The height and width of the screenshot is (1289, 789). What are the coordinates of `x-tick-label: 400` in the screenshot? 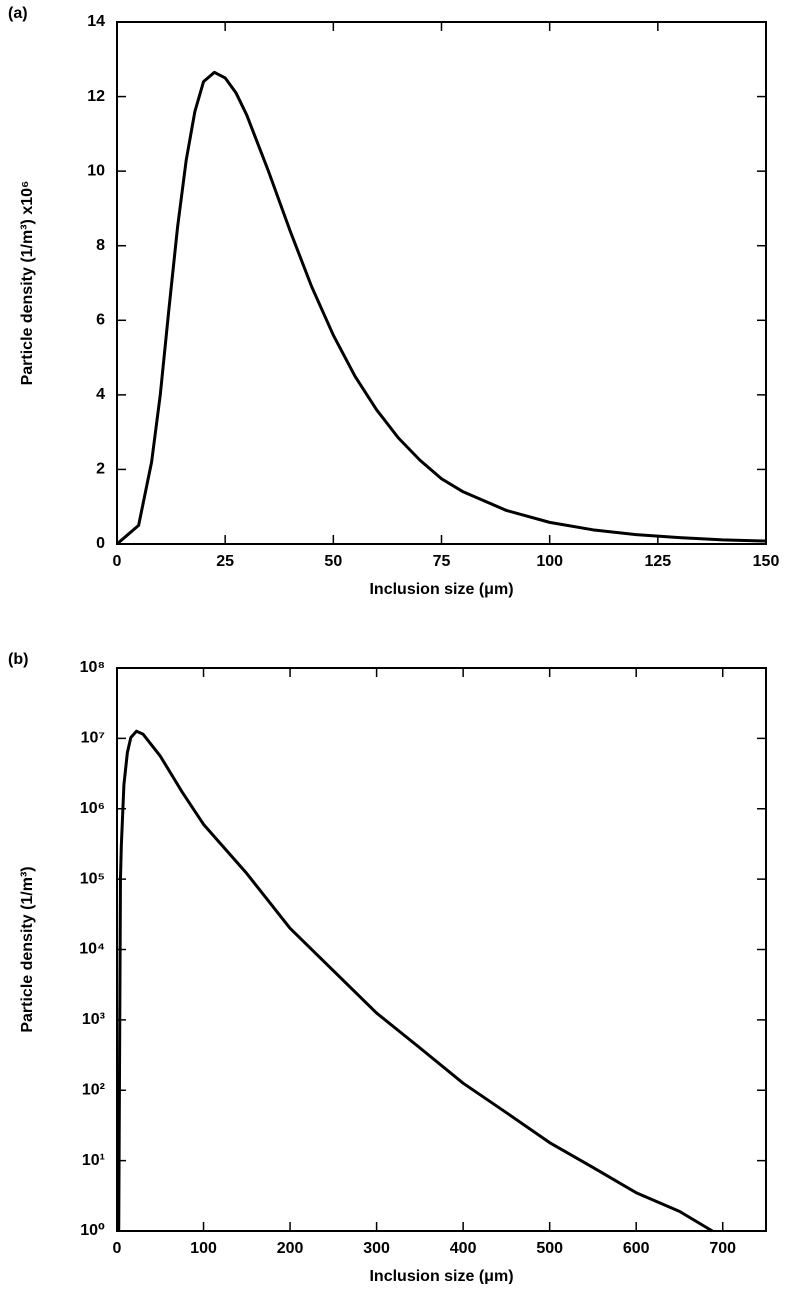 It's located at (463, 1248).